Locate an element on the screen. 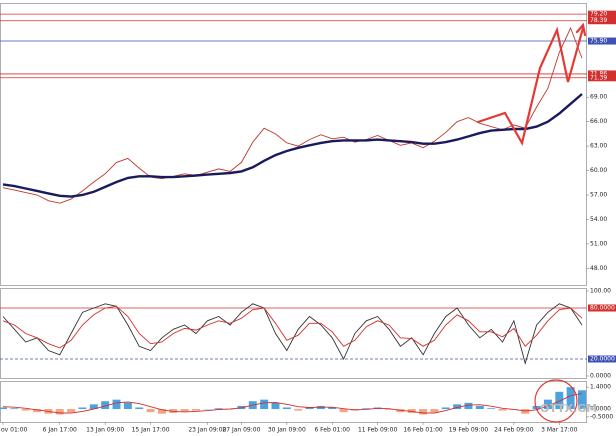  watermark: OTTX.GM is located at coordinates (568, 408).